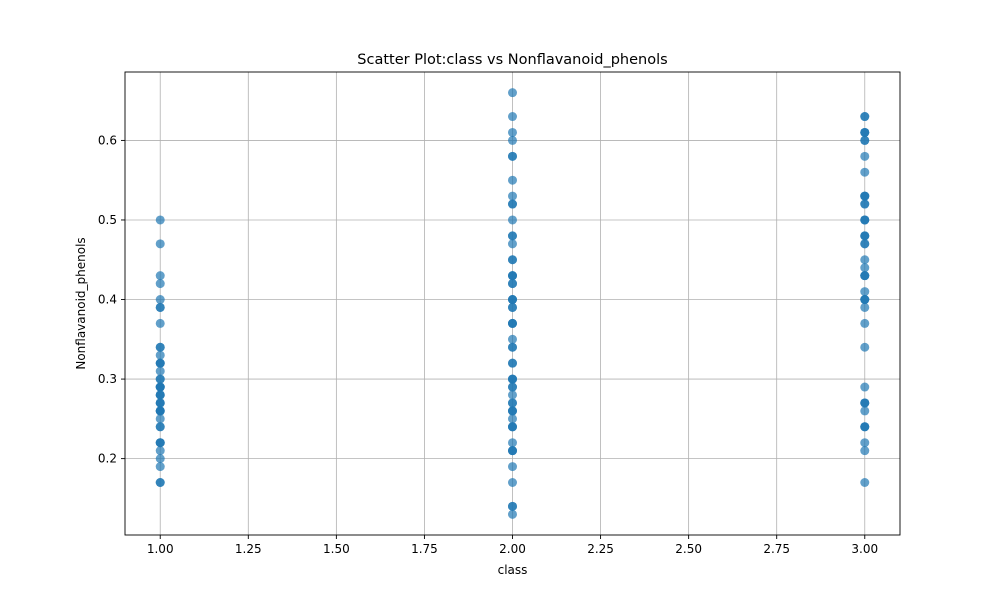 Image resolution: width=1000 pixels, height=600 pixels. I want to click on x-tick-label: 1.50, so click(336, 549).